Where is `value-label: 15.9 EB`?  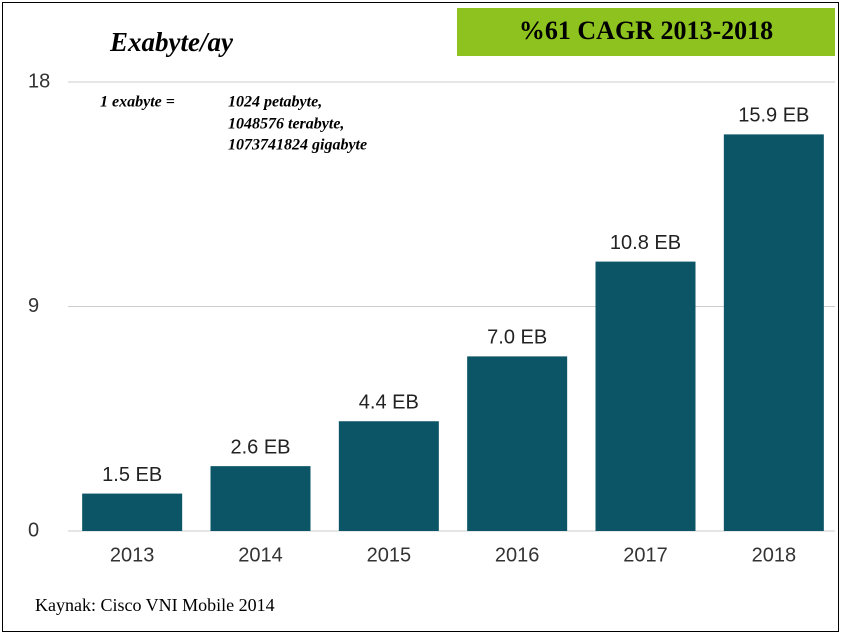 value-label: 15.9 EB is located at coordinates (773, 116).